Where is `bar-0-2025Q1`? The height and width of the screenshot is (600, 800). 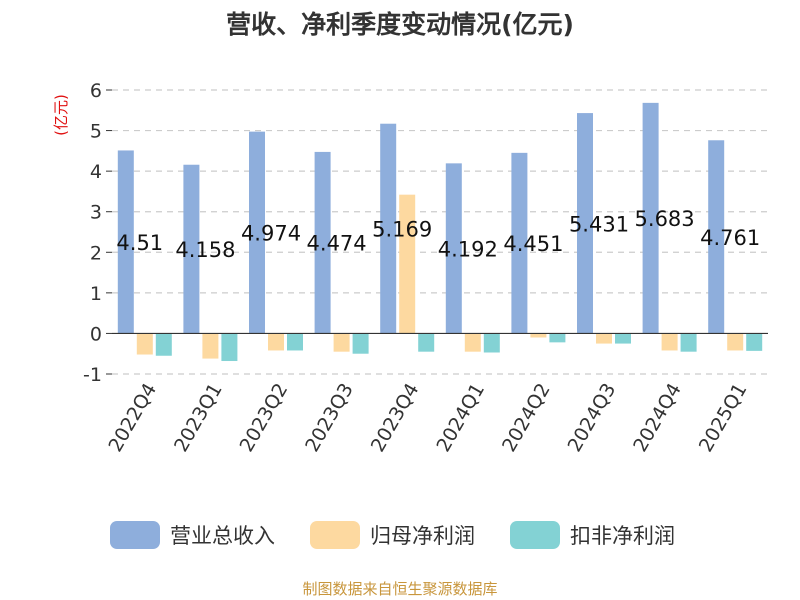
bar-0-2025Q1 is located at coordinates (716, 237).